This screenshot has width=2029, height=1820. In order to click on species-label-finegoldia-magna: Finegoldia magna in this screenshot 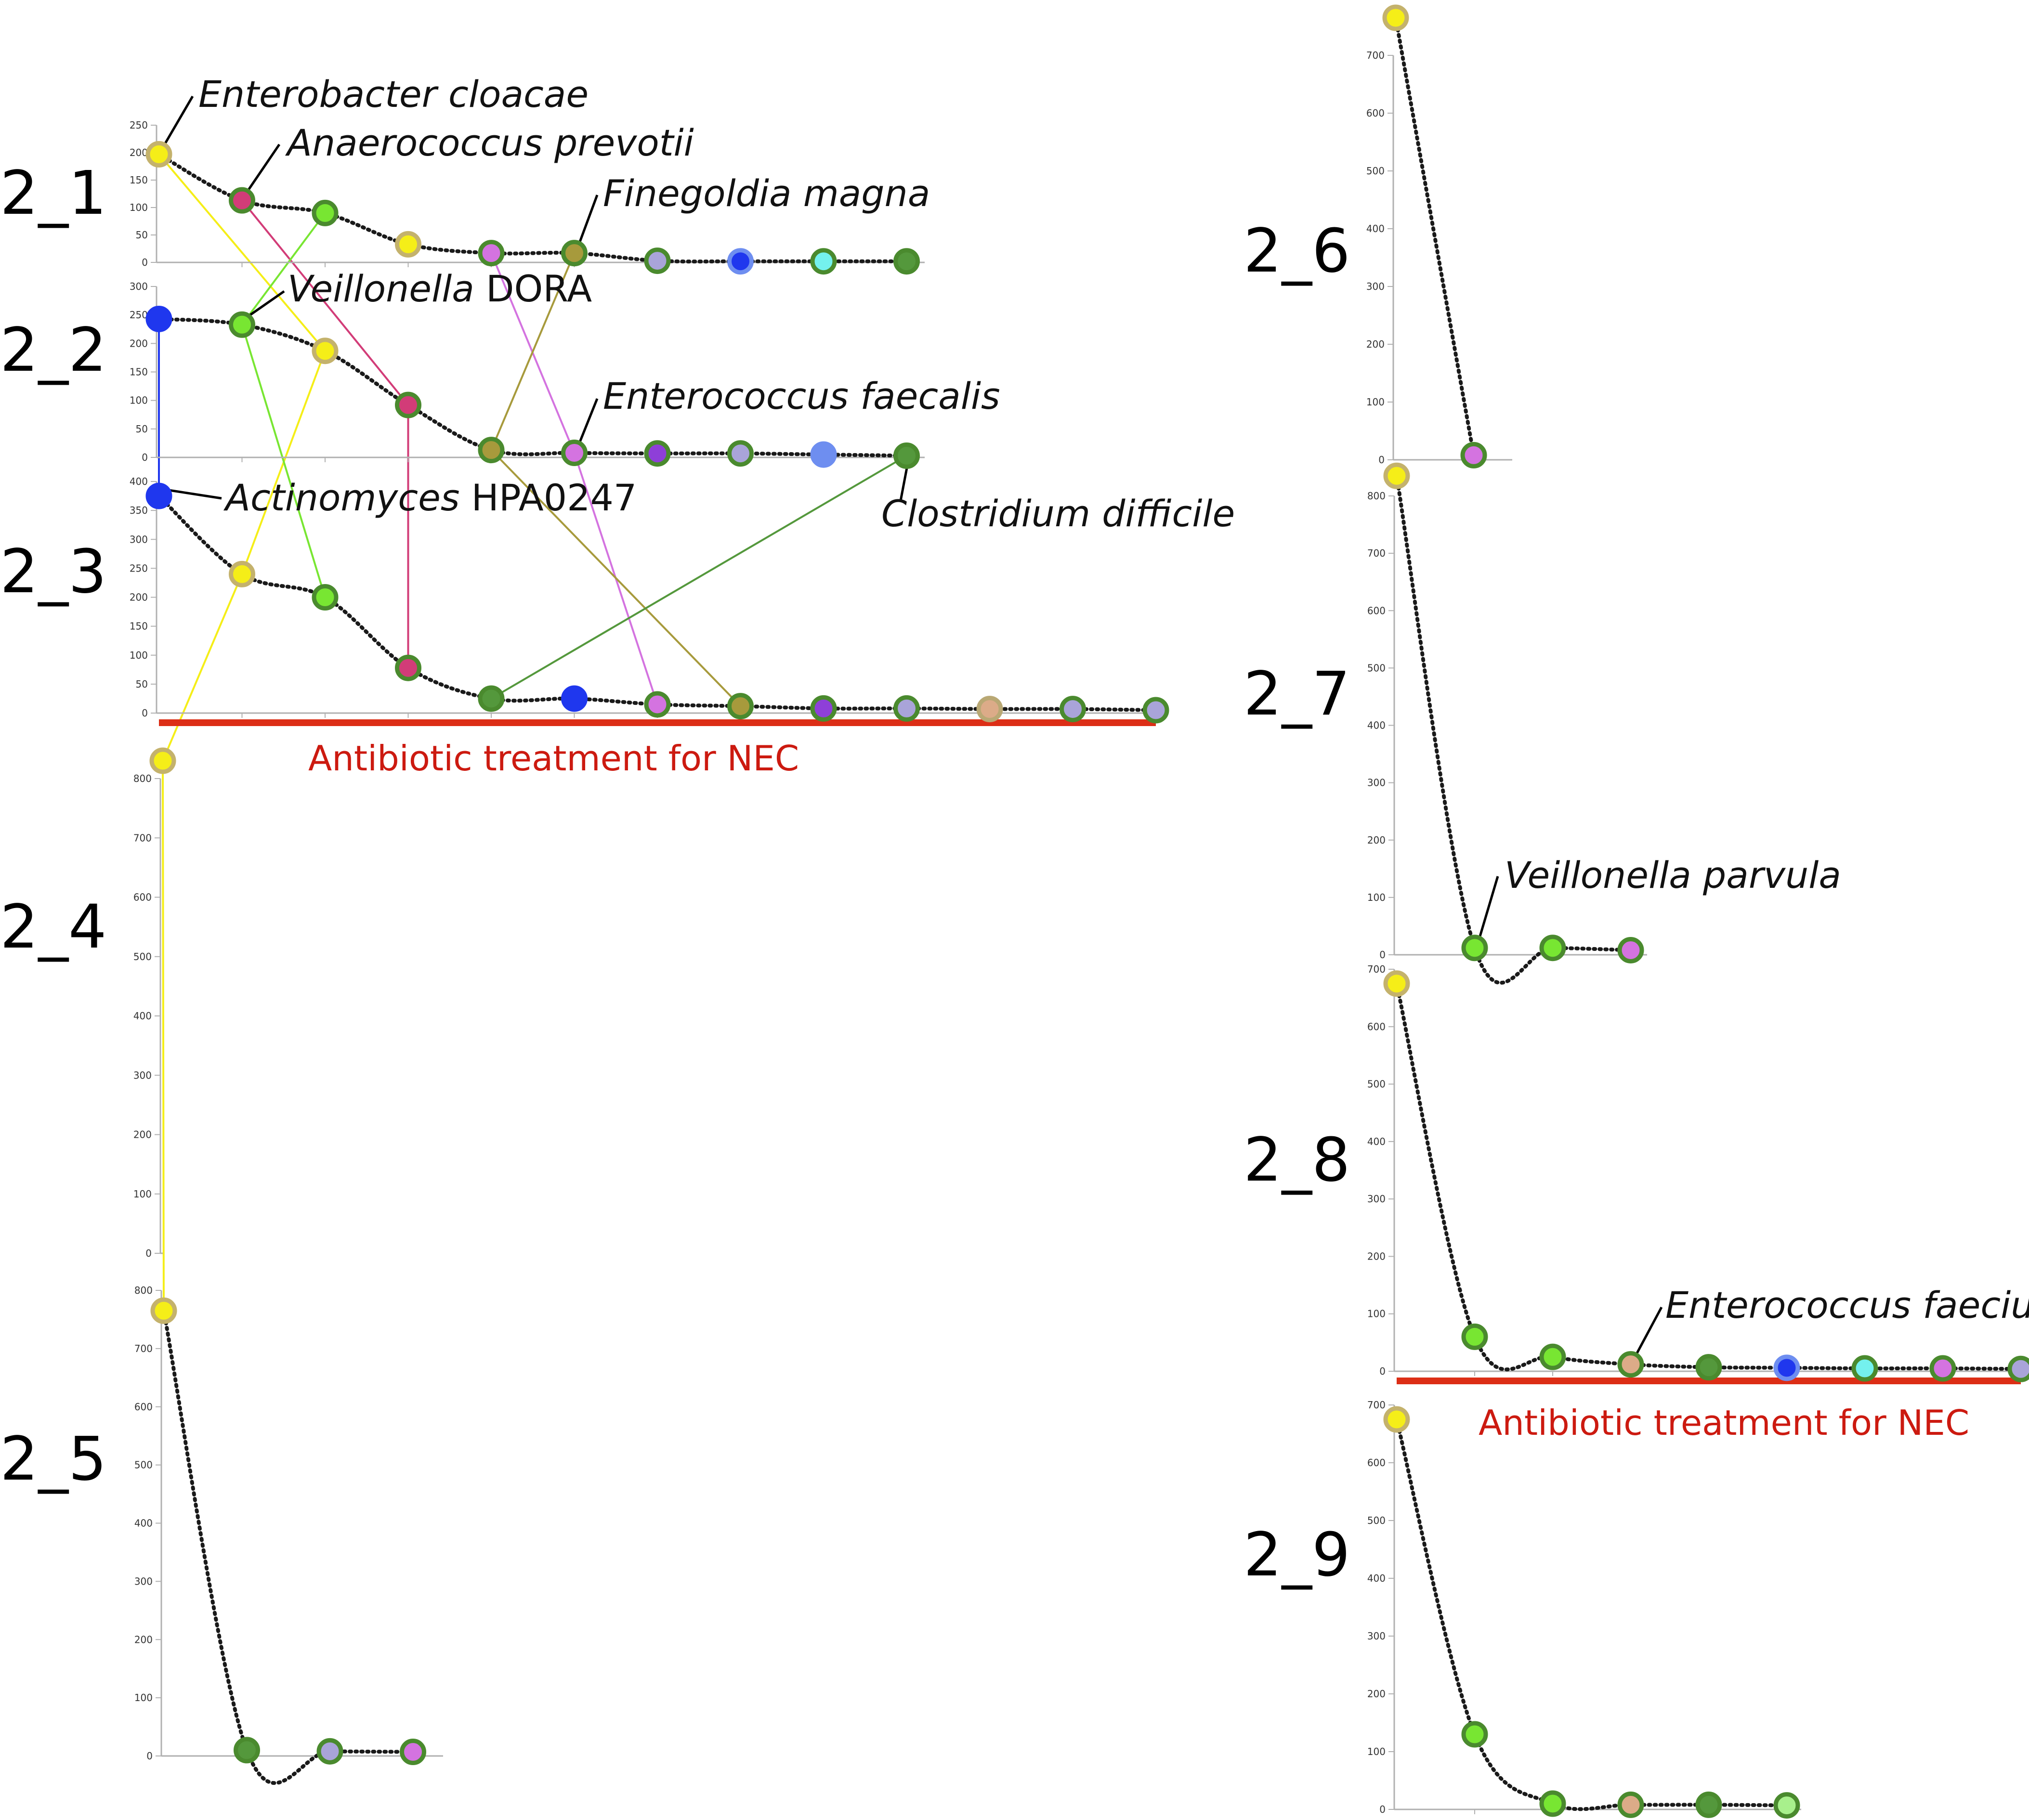, I will do `click(767, 193)`.